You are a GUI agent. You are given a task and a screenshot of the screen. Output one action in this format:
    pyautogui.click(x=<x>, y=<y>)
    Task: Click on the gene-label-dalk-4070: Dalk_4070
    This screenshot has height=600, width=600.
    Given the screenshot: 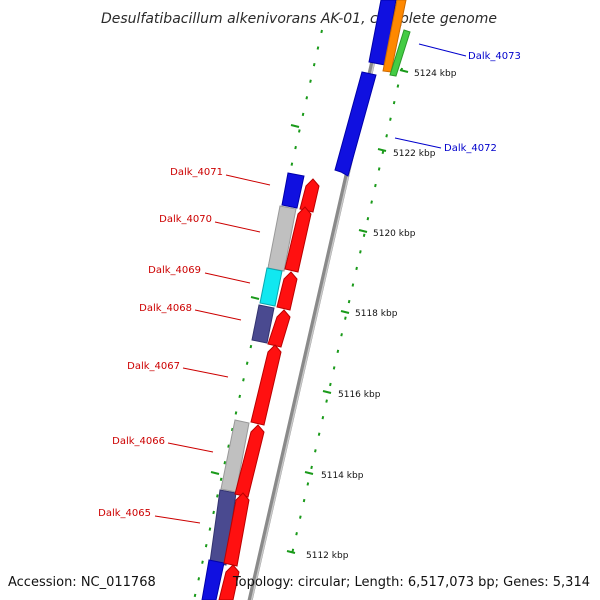 What is the action you would take?
    pyautogui.click(x=185, y=219)
    